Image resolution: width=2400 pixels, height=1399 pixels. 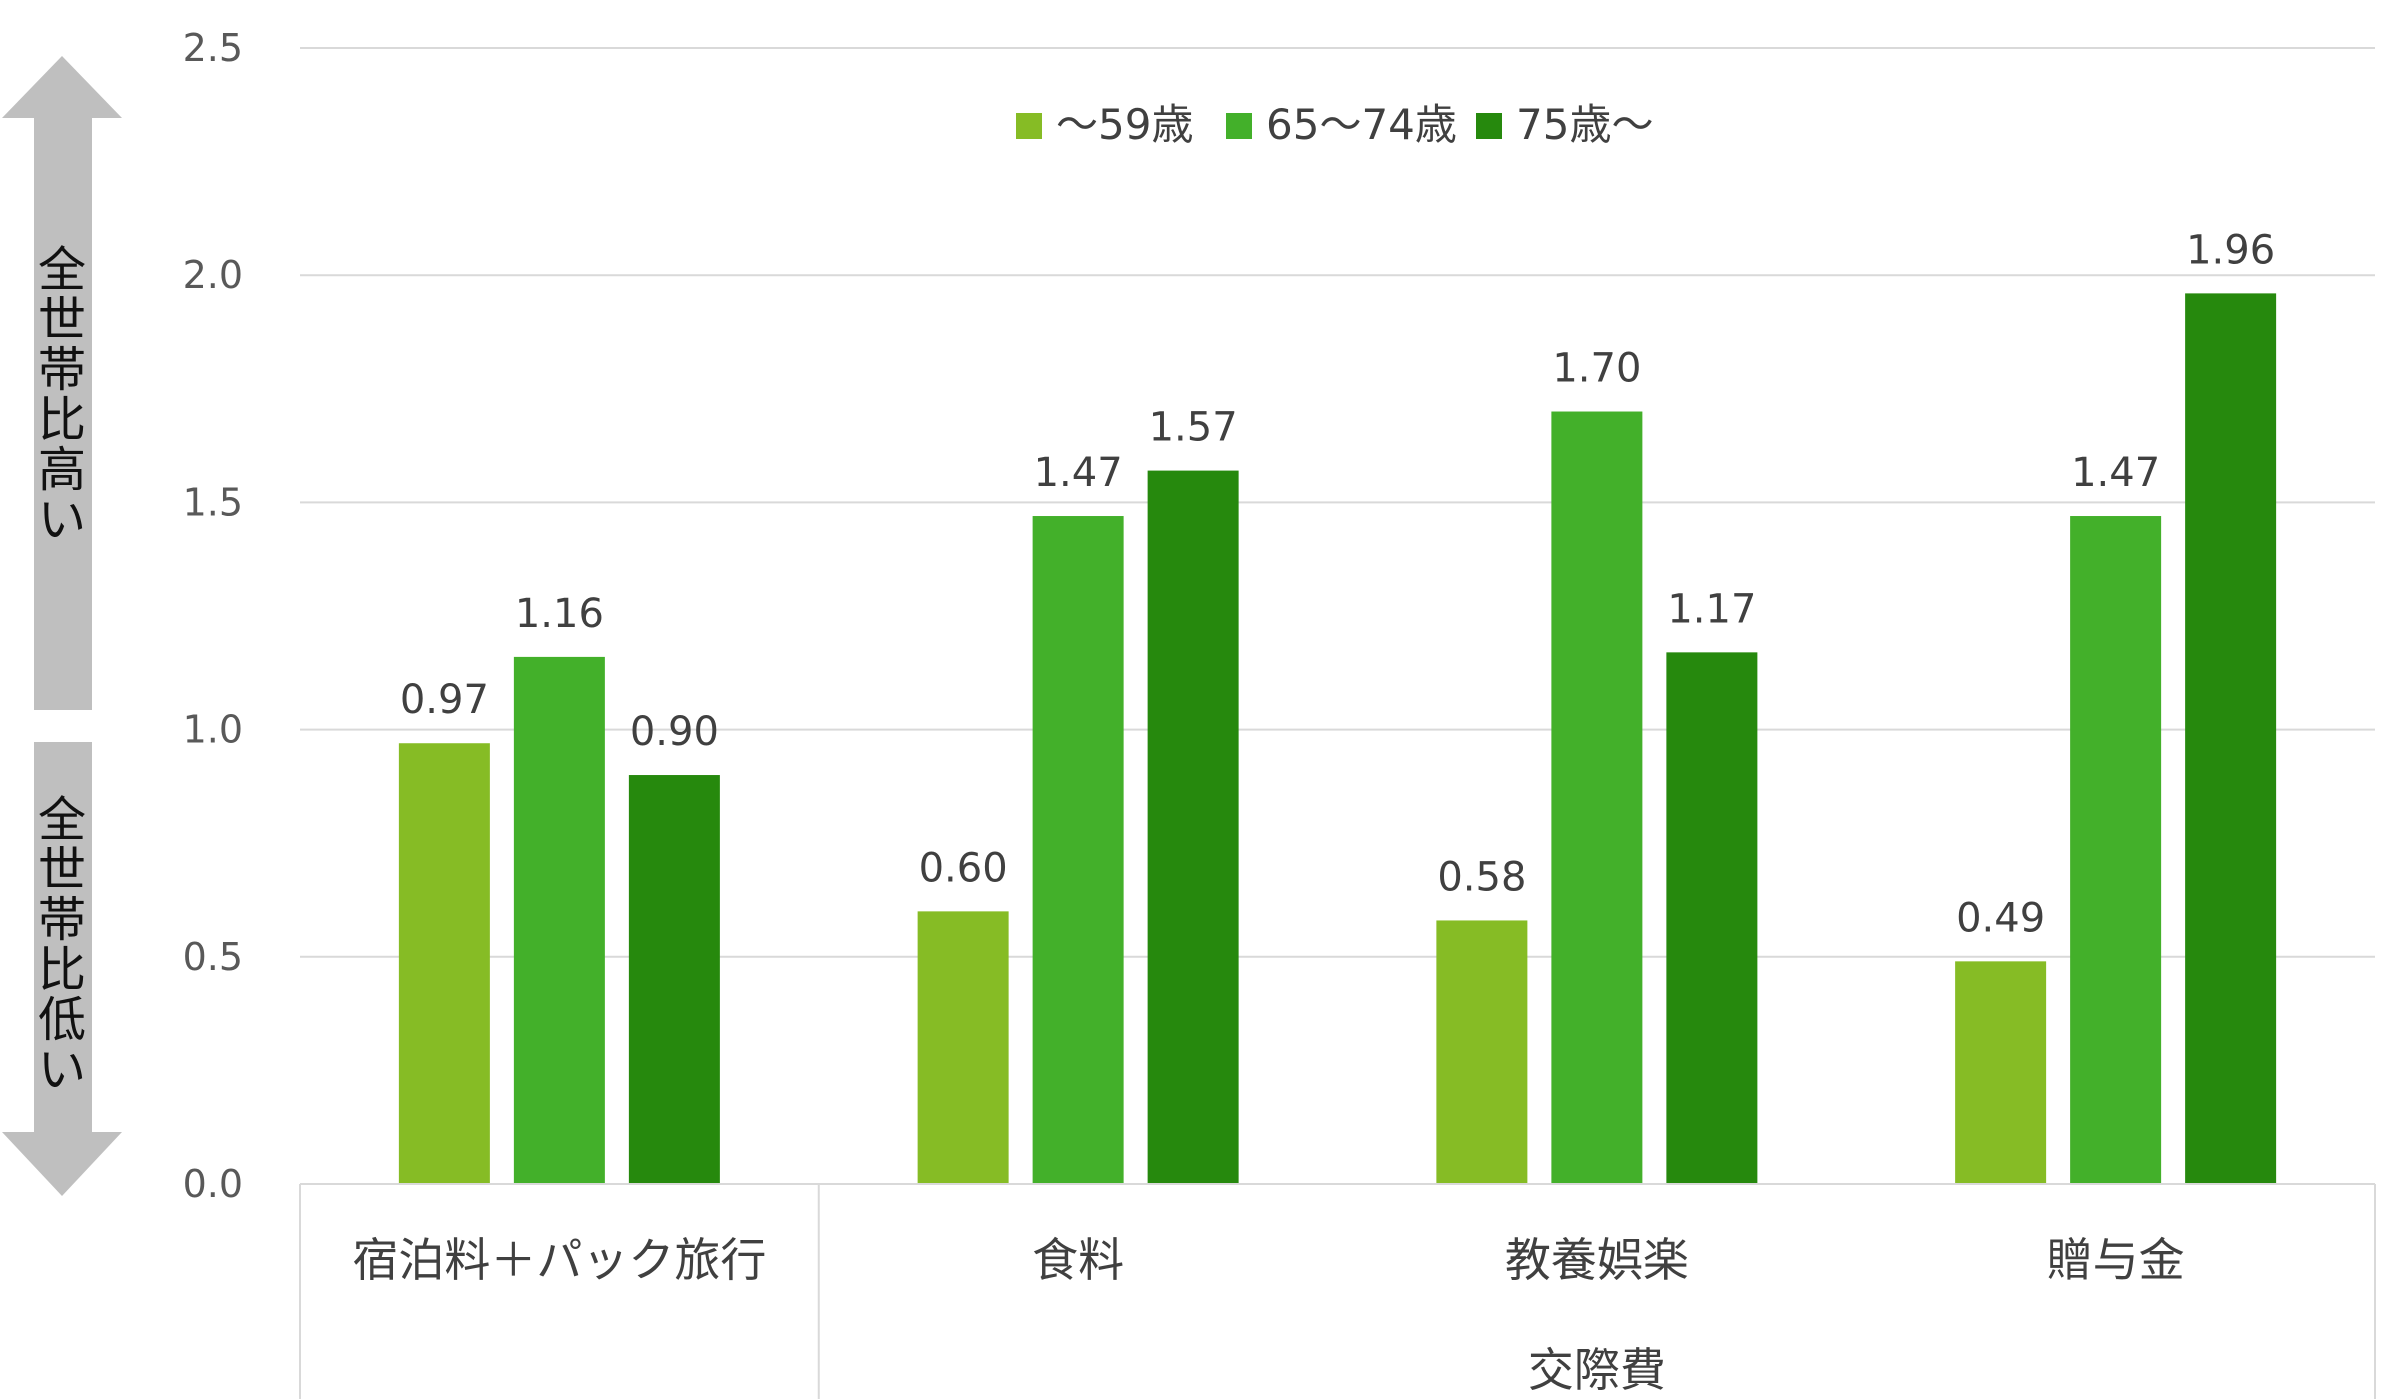 I want to click on y-tick-label: 0.0, so click(x=213, y=1184).